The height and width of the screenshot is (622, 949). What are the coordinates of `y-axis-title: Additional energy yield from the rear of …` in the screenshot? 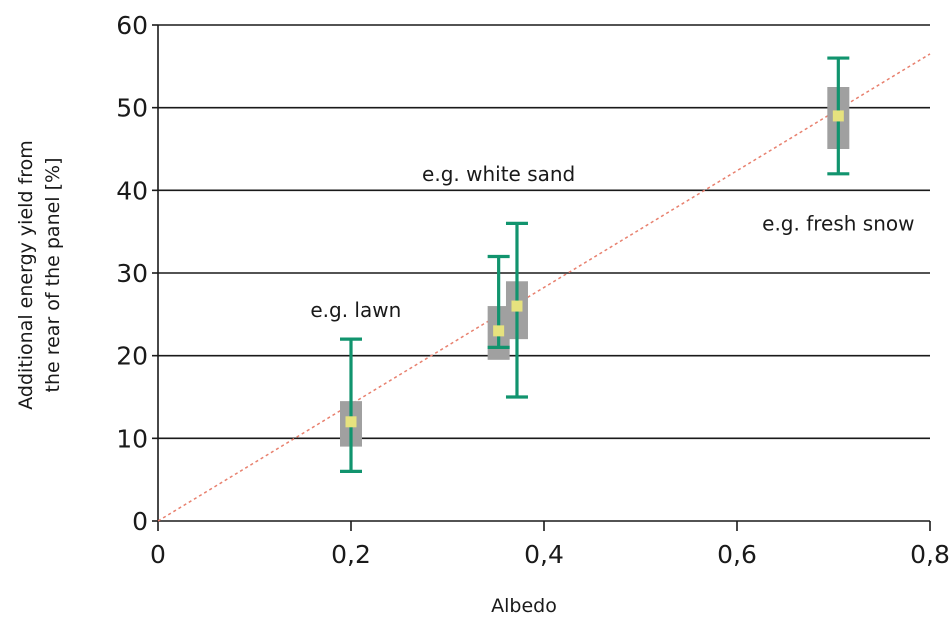 It's located at (39, 274).